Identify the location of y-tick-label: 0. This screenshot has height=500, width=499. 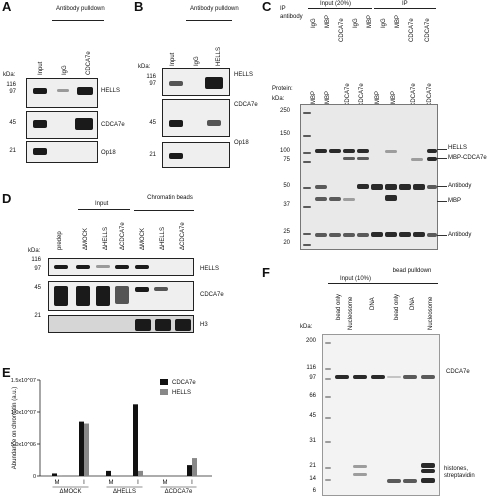
(34, 477).